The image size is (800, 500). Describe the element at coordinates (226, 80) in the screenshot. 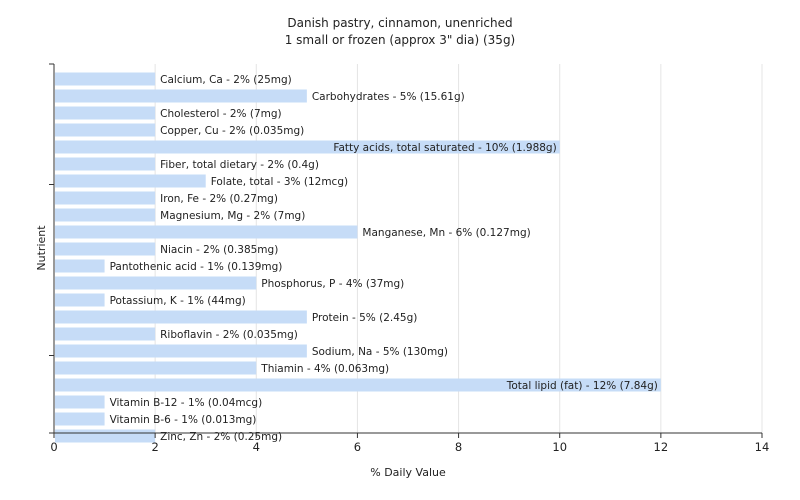

I see `bar-label: Calcium, Ca - 2% (25mg)` at that location.